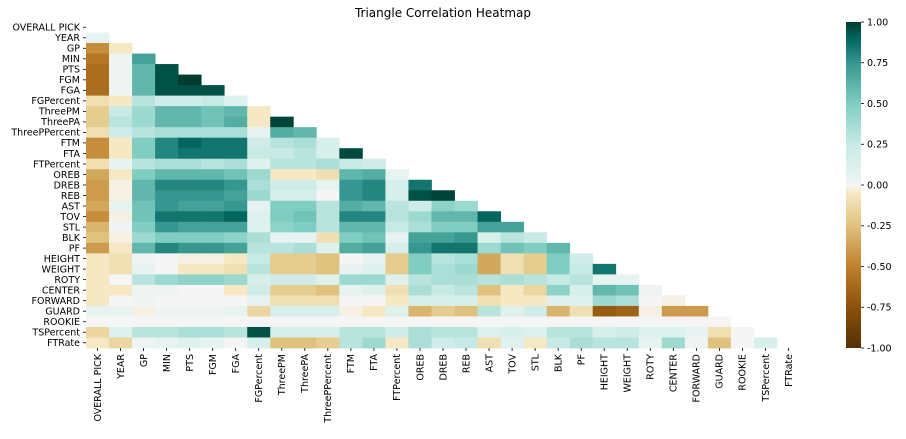  Describe the element at coordinates (879, 267) in the screenshot. I see `colorbar-tick-label: -0.50` at that location.